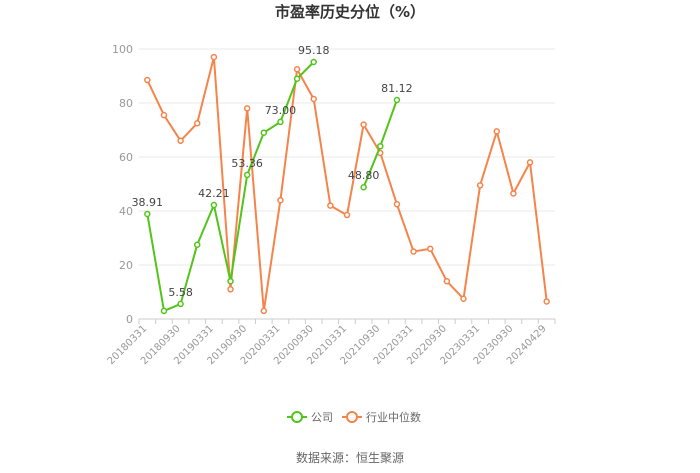  What do you see at coordinates (122, 184) in the screenshot?
I see `y-axis: 0 20 40 60 80 100` at bounding box center [122, 184].